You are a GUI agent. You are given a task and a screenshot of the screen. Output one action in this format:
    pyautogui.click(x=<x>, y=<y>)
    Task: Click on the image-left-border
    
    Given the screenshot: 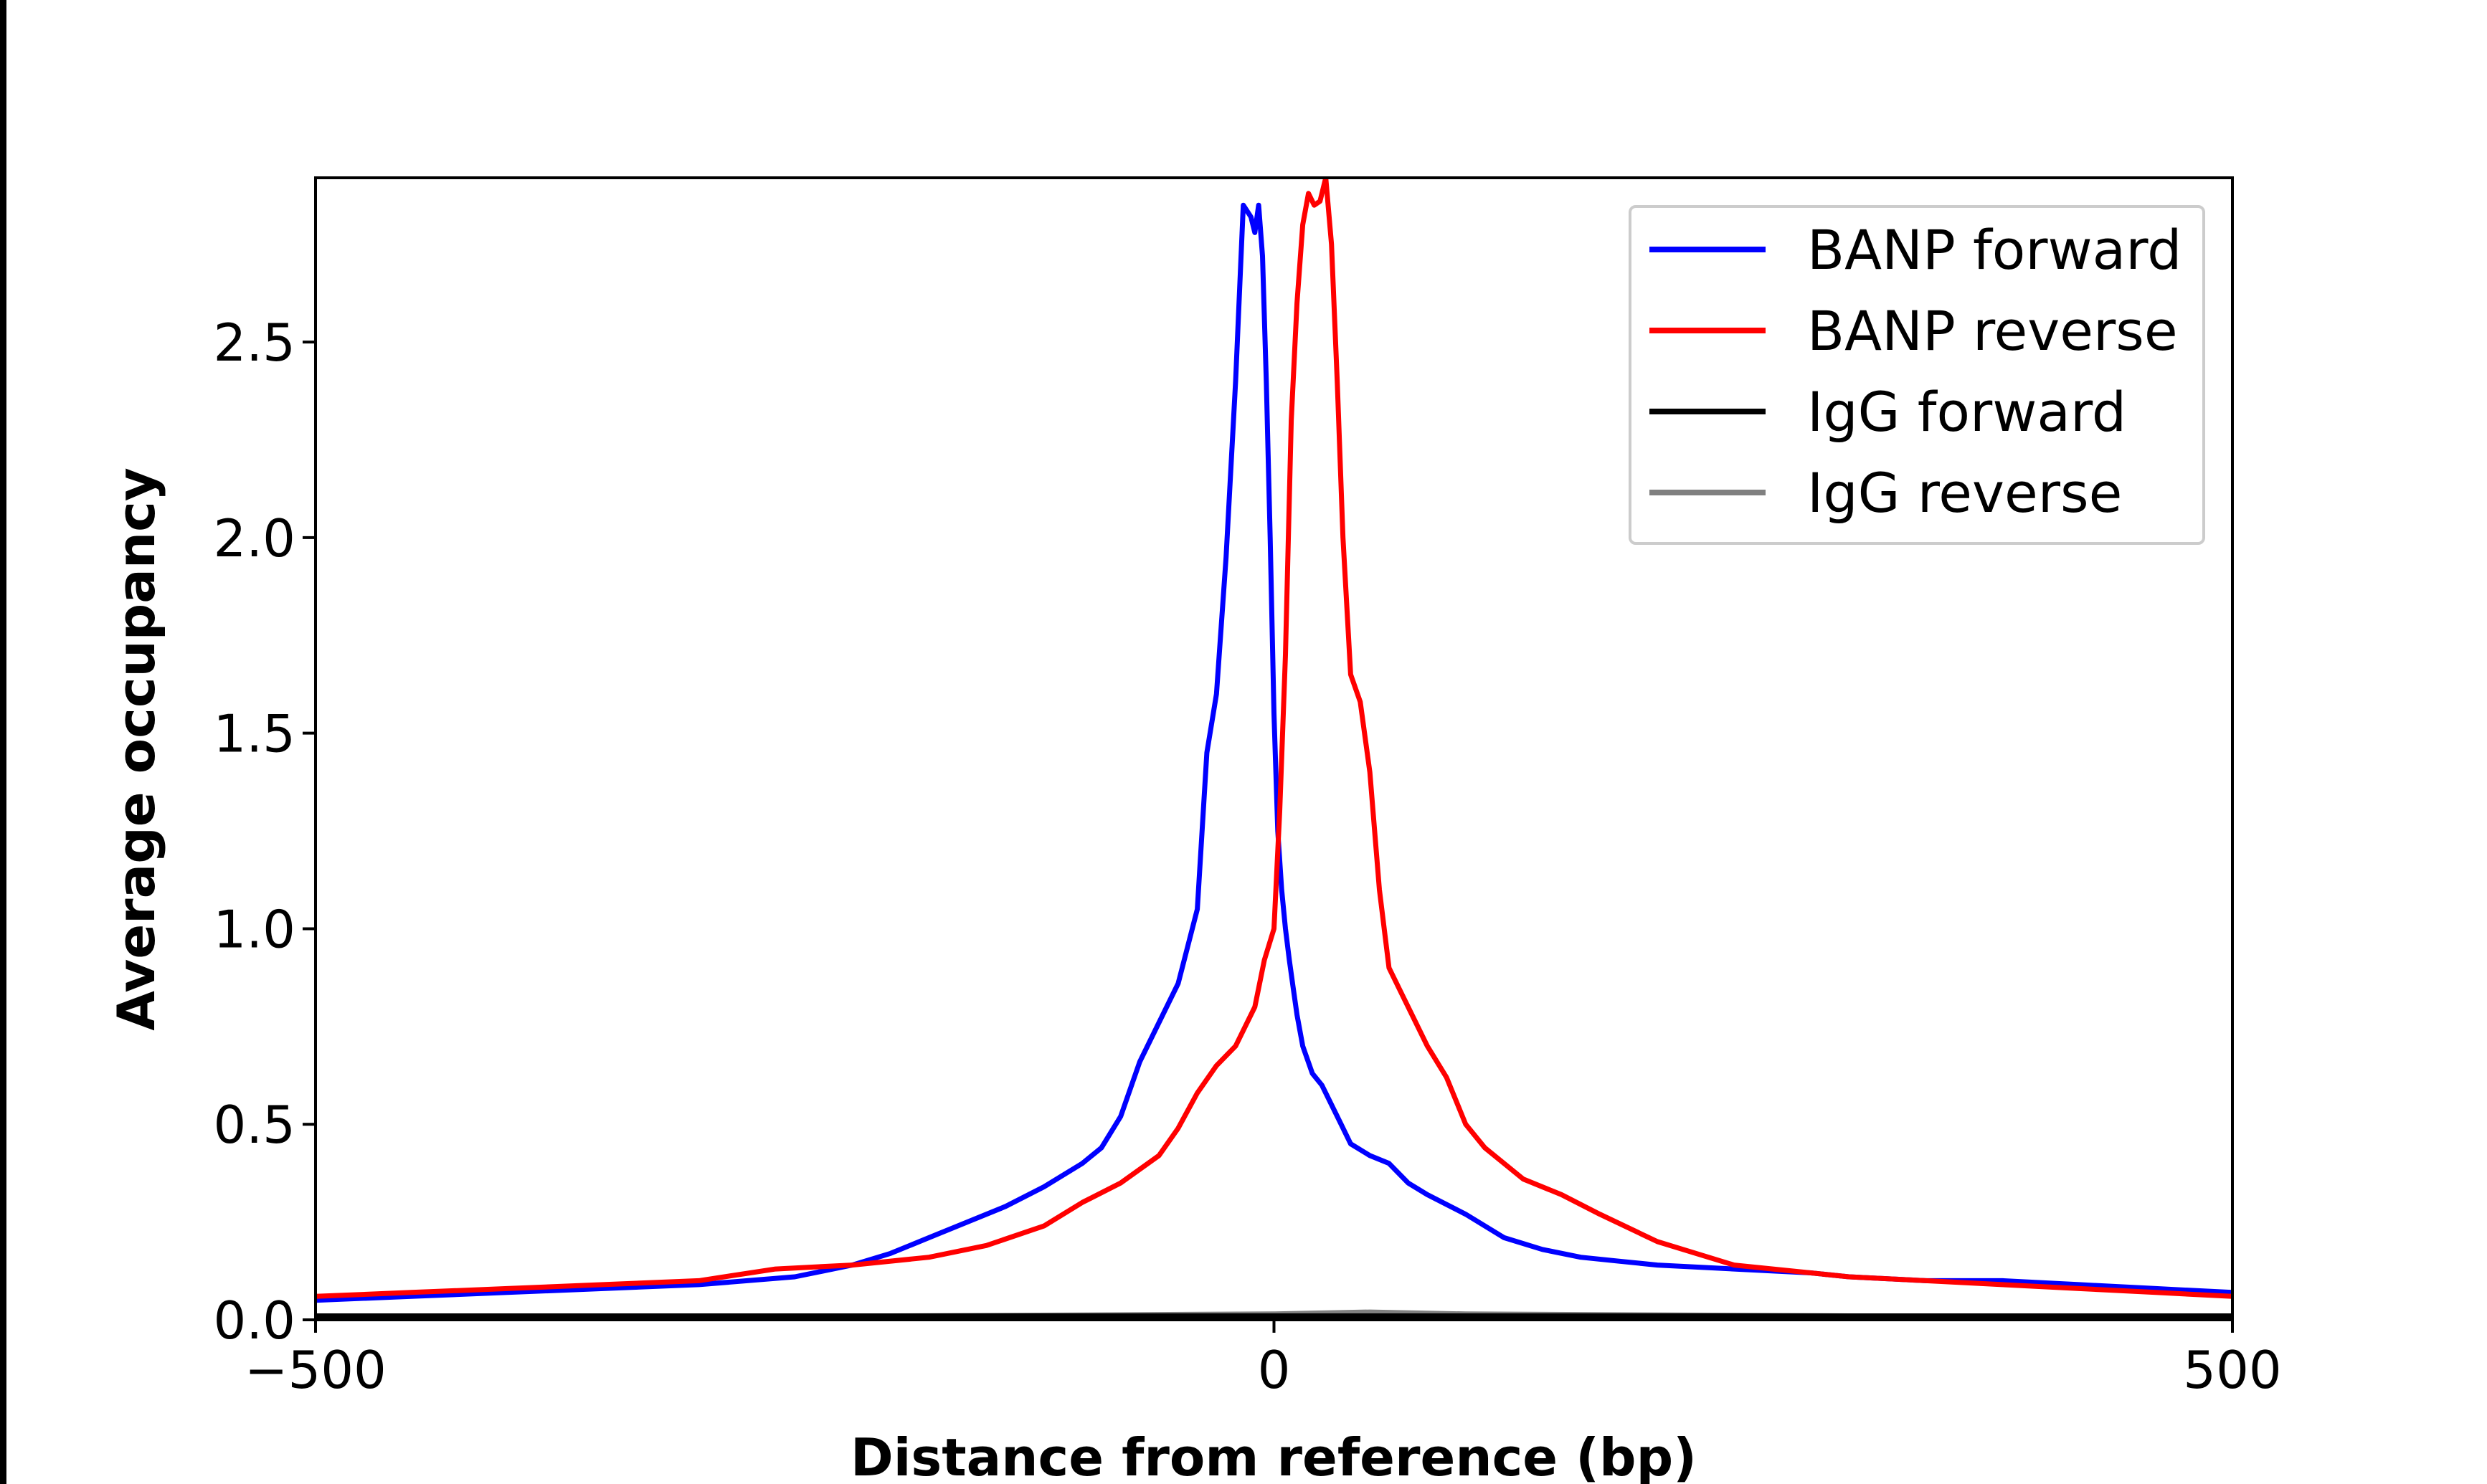 What is the action you would take?
    pyautogui.click(x=3, y=742)
    